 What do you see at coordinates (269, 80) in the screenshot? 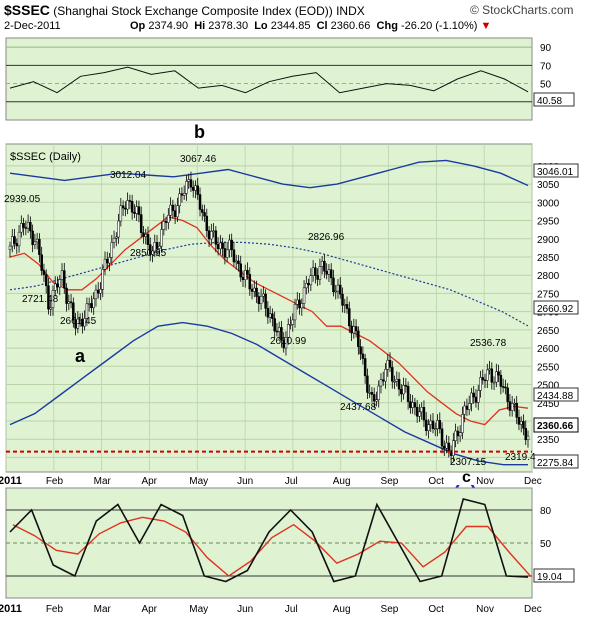
I see `rsi-line` at bounding box center [269, 80].